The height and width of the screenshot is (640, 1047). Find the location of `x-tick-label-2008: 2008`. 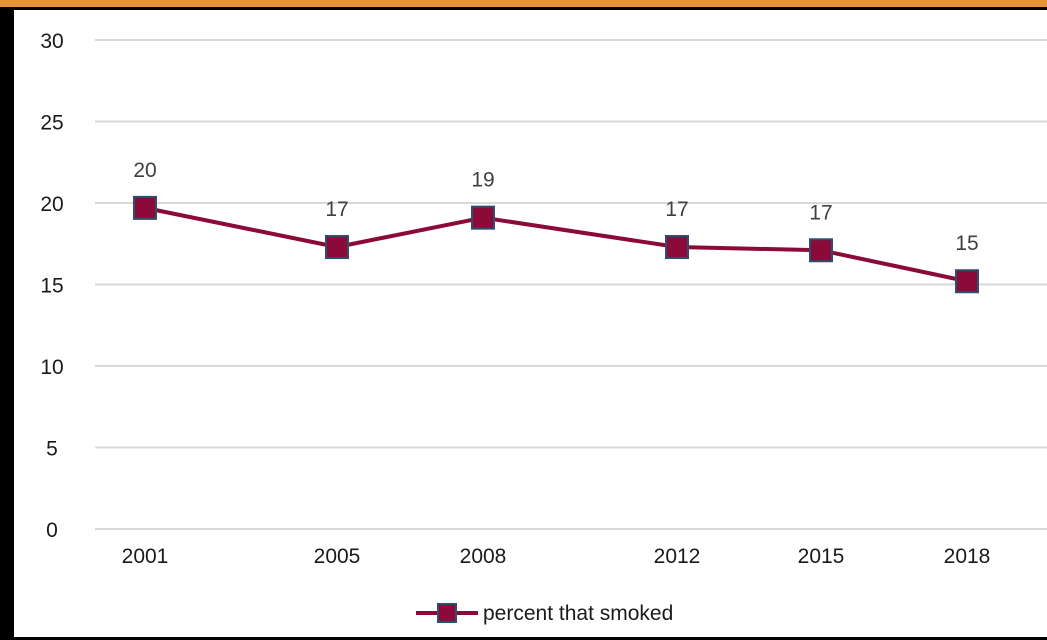

x-tick-label-2008: 2008 is located at coordinates (483, 556).